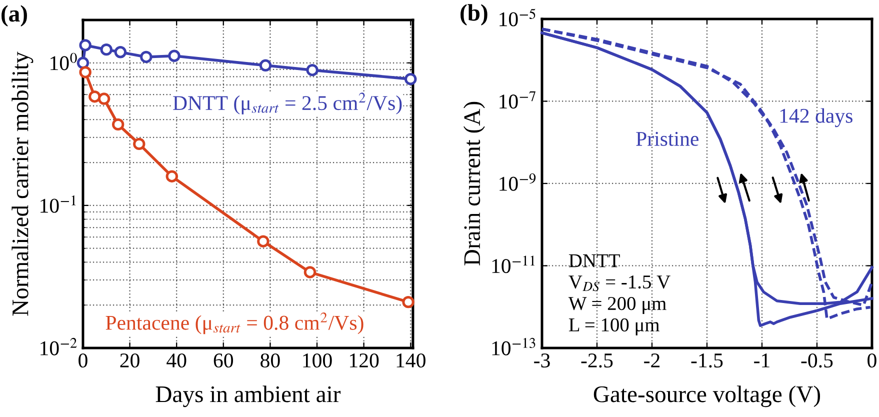 Image resolution: width=879 pixels, height=417 pixels. I want to click on x-tick-label: -3, so click(542, 361).